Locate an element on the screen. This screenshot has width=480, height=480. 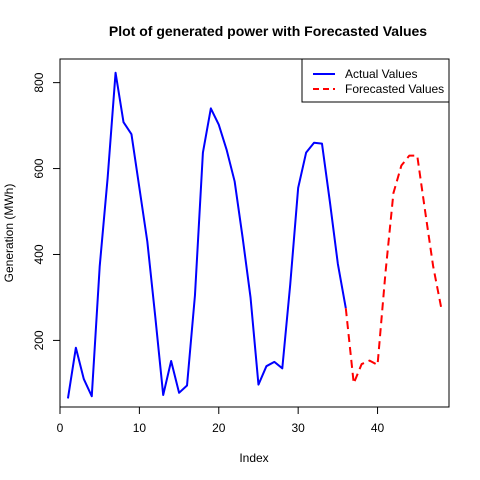
legend-box is located at coordinates (375, 80).